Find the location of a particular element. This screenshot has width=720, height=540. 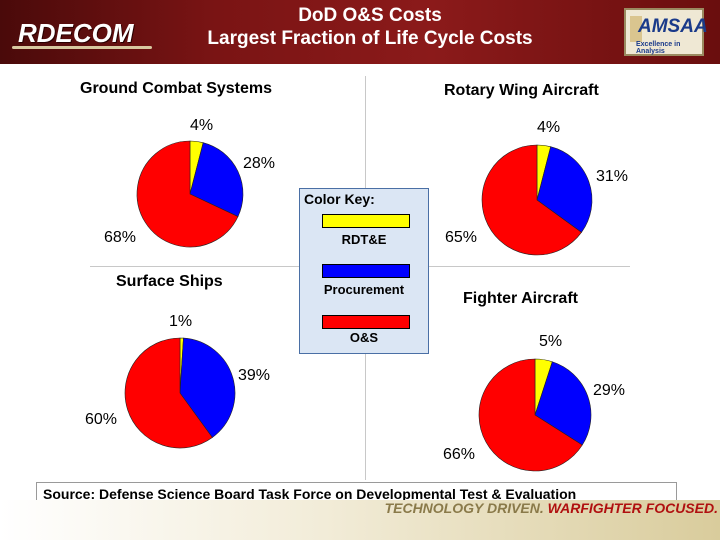

color-key-legend: Color Key: RDT&E Procurement O&S is located at coordinates (364, 271).